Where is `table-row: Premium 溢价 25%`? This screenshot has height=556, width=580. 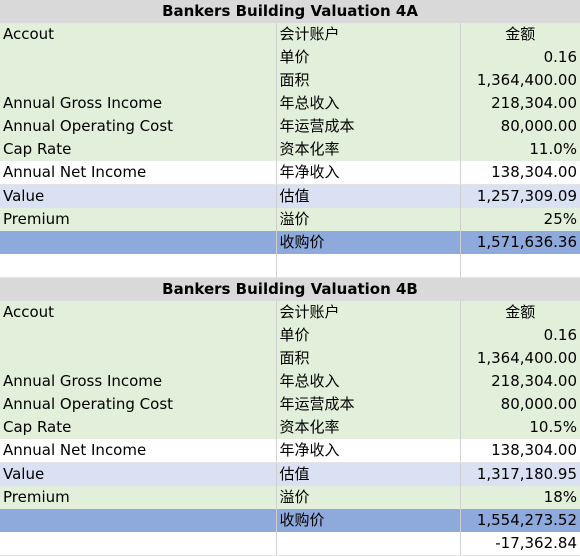 table-row: Premium 溢价 25% is located at coordinates (290, 219).